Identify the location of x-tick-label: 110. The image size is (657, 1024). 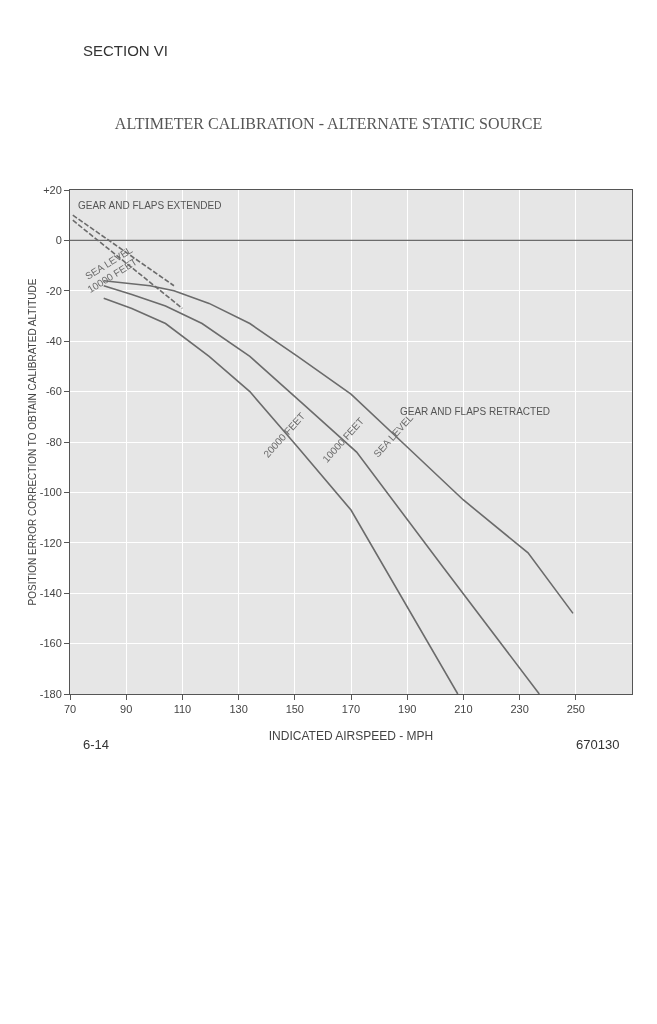
(182, 709).